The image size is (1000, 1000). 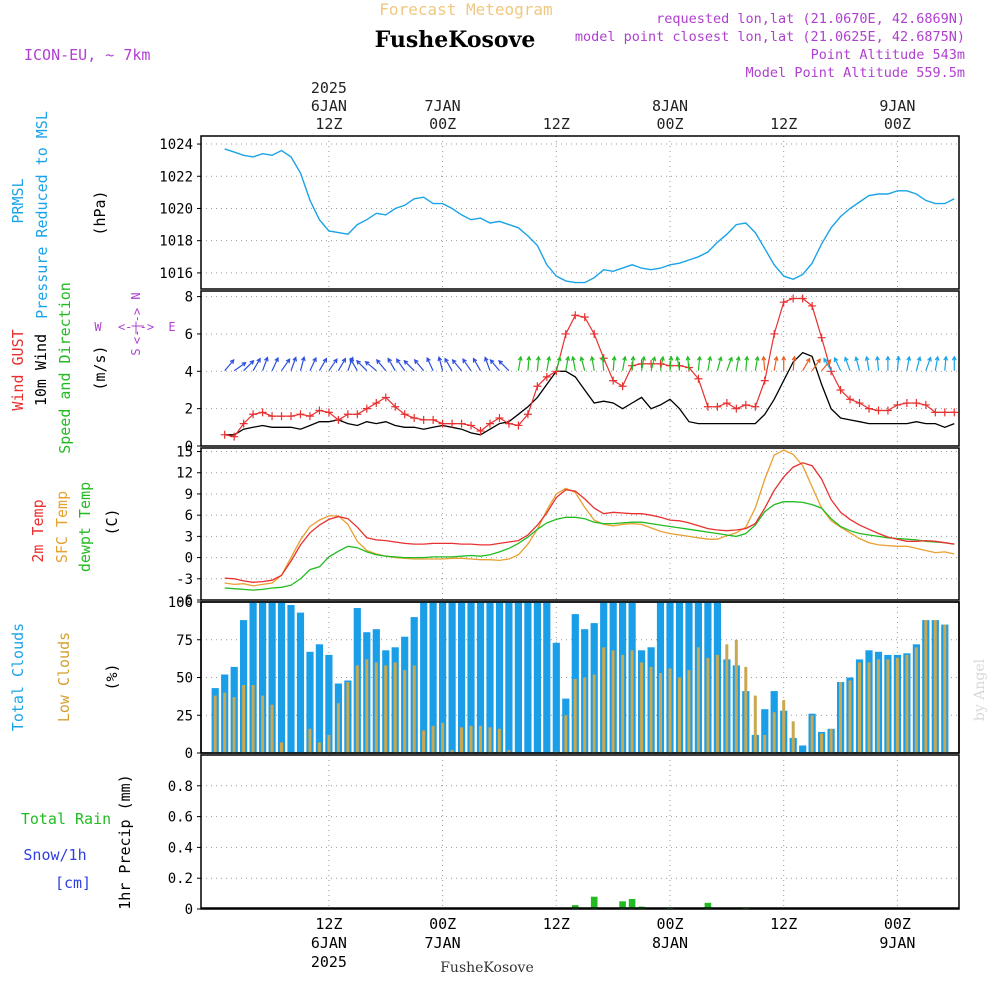 What do you see at coordinates (18, 369) in the screenshot?
I see `wind-gust-label: Wind GUST` at bounding box center [18, 369].